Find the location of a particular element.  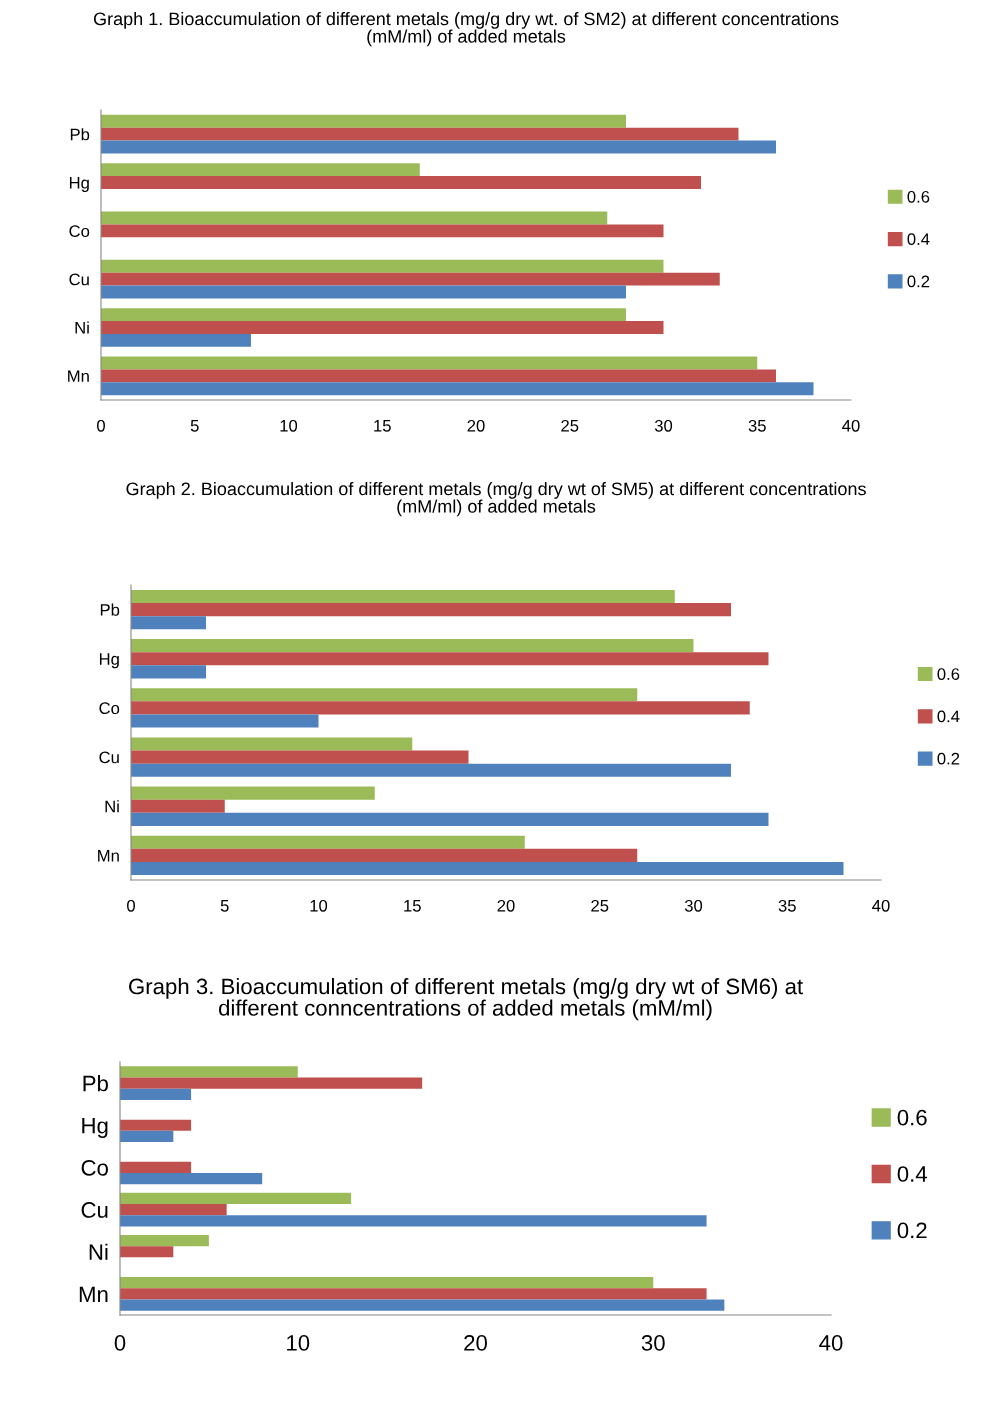

chart-title: Graph 1. Bioaccumulation of different metals (mg/g dry wt. of SM2) at different concentrations (mM/ml) of added metals is located at coordinates (466, 29).